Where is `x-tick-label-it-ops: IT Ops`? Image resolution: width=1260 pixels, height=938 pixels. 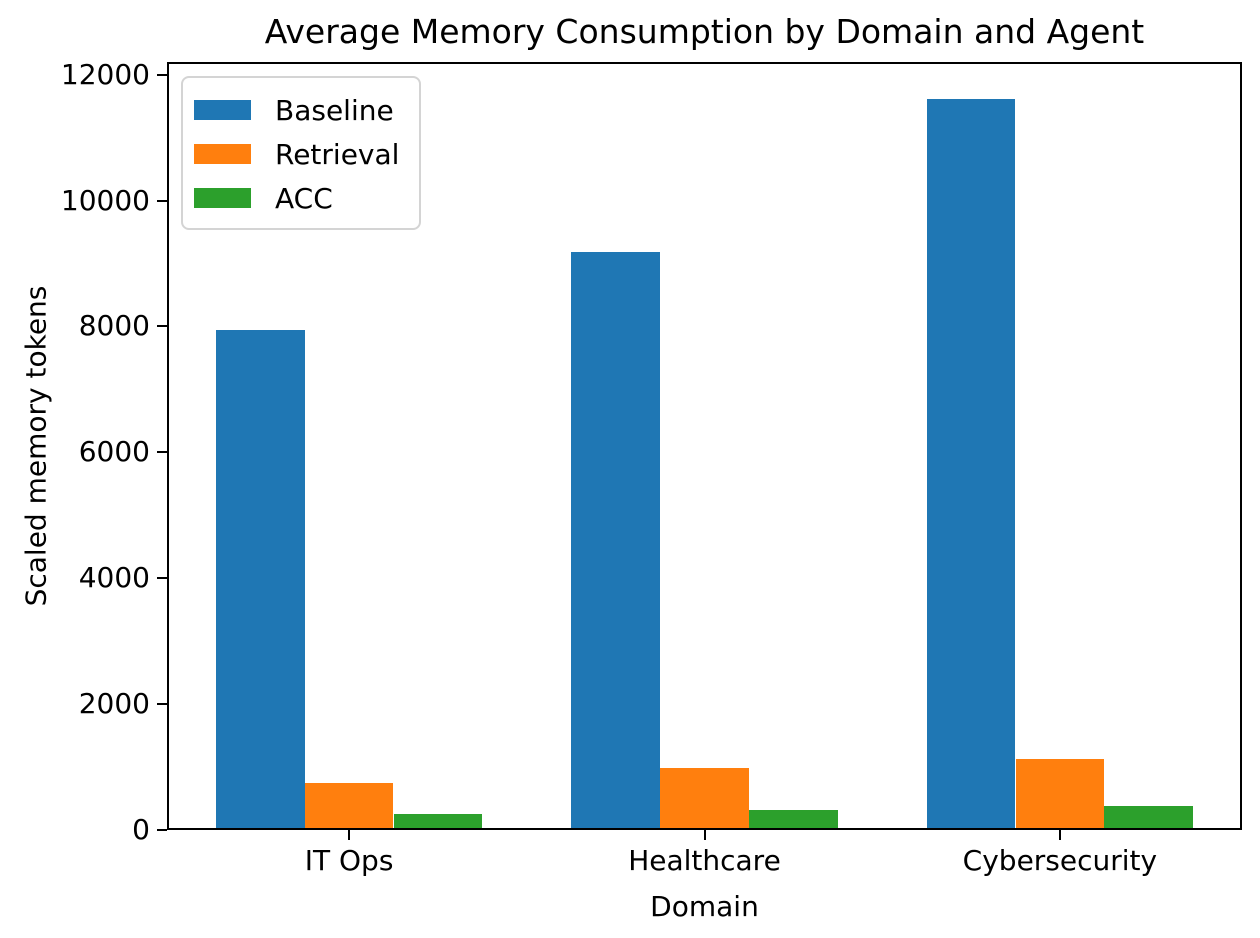
x-tick-label-it-ops: IT Ops is located at coordinates (349, 860).